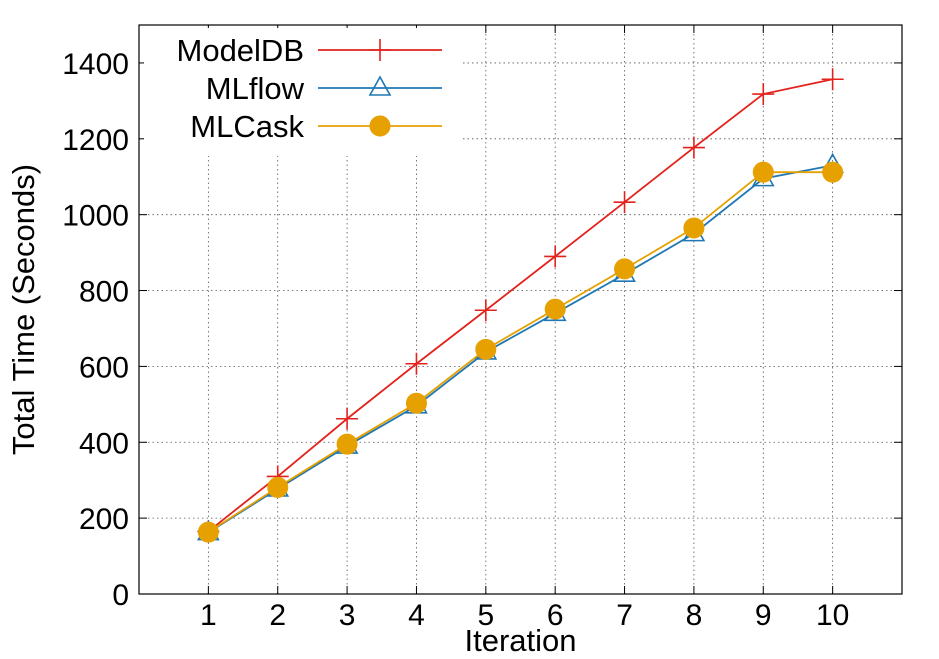 This screenshot has height=659, width=939. I want to click on y-tick-label: 400, so click(104, 443).